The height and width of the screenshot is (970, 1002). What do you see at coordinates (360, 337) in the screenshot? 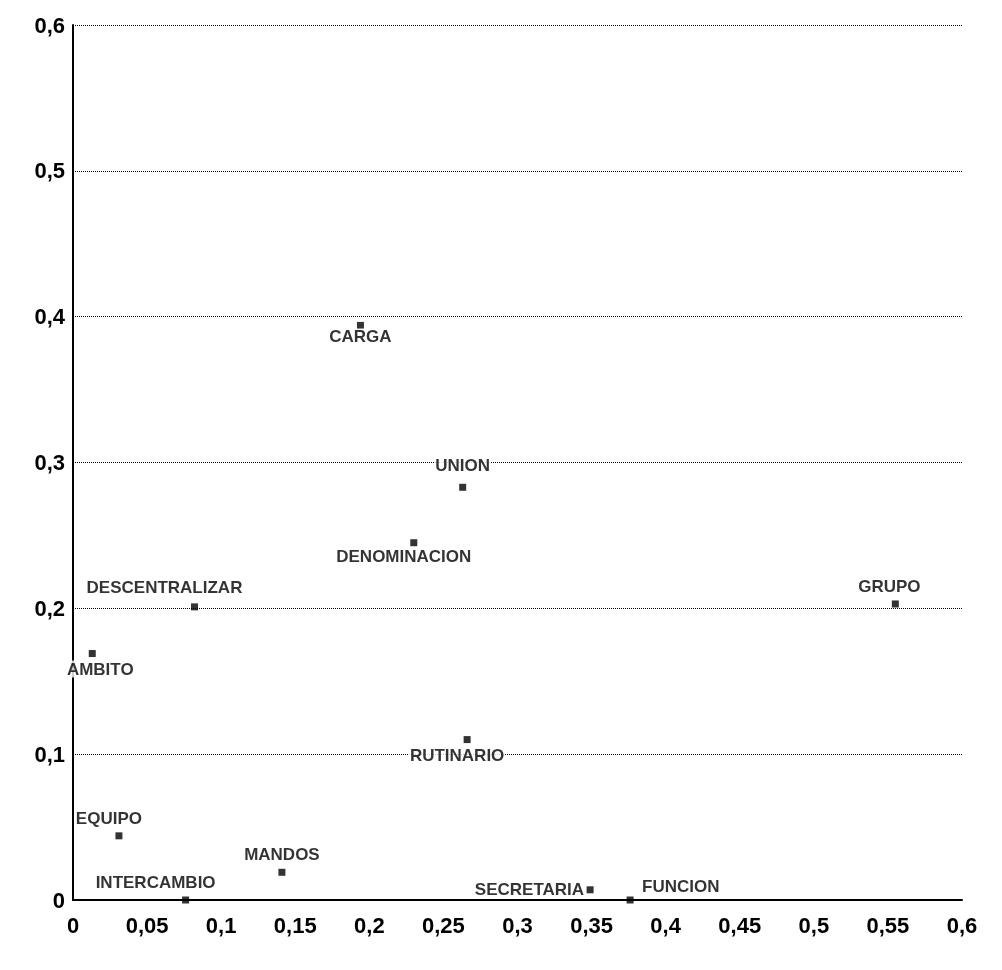
I see `annotation: CARGA` at bounding box center [360, 337].